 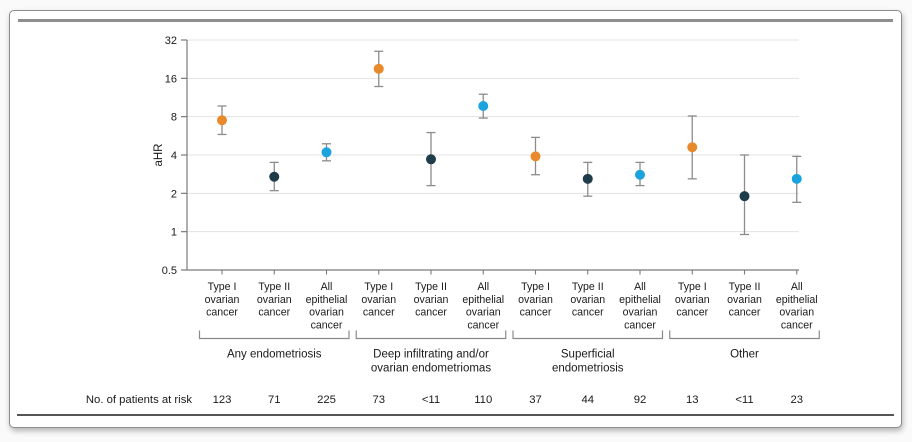 I want to click on risk-value: 110, so click(x=483, y=400).